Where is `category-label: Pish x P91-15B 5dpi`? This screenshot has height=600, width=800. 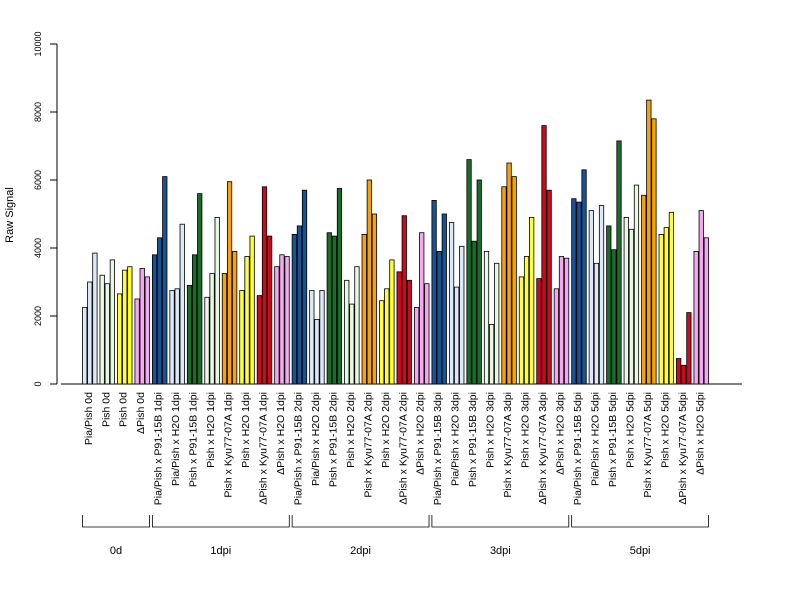
category-label: Pish x P91-15B 5dpi is located at coordinates (613, 439).